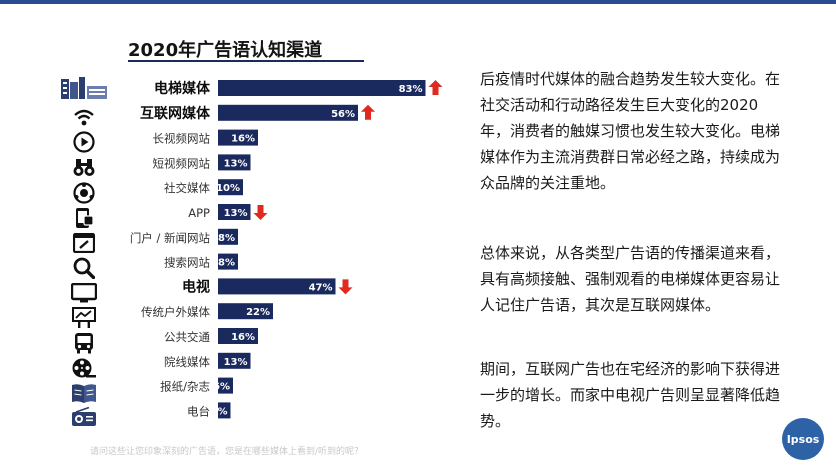 The width and height of the screenshot is (836, 469). Describe the element at coordinates (84, 318) in the screenshot. I see `billboard-icon` at that location.